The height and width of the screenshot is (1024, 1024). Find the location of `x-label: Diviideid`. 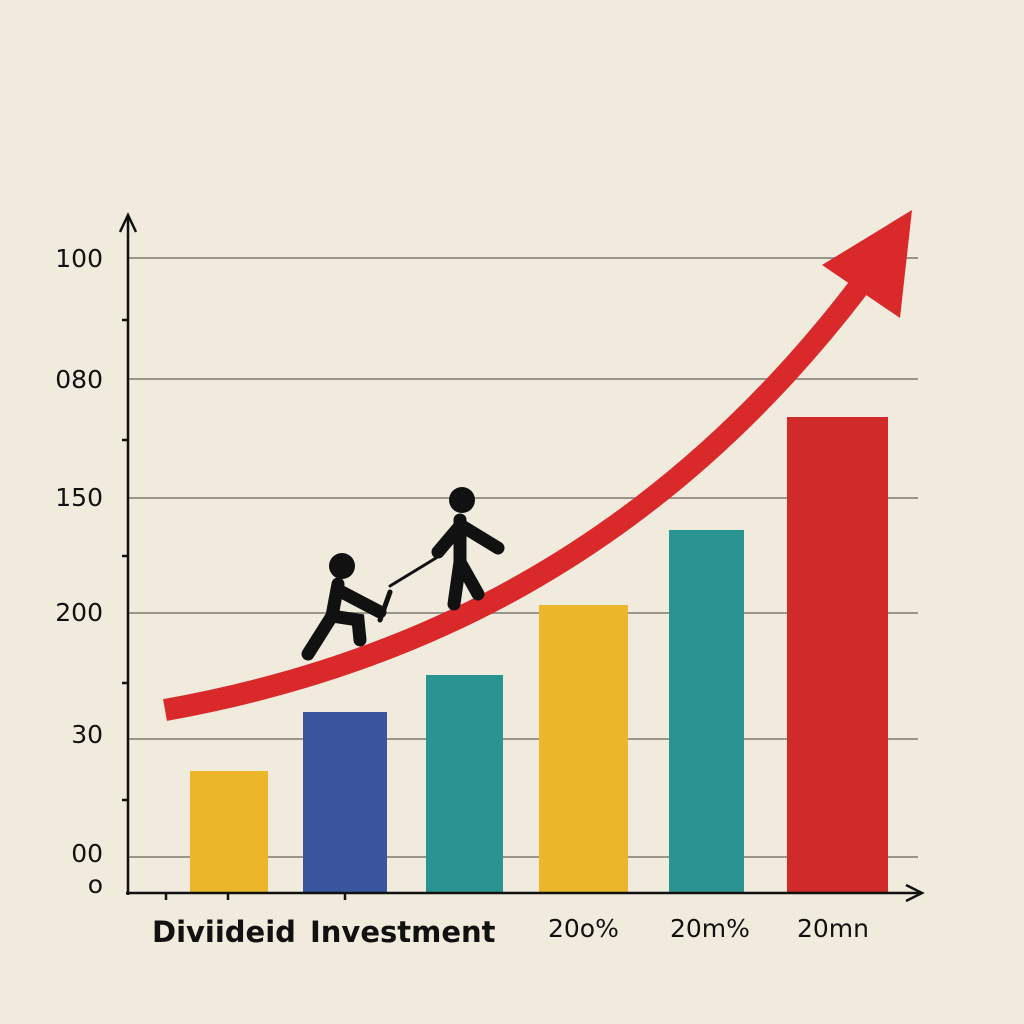

x-label: Diviideid is located at coordinates (224, 932).